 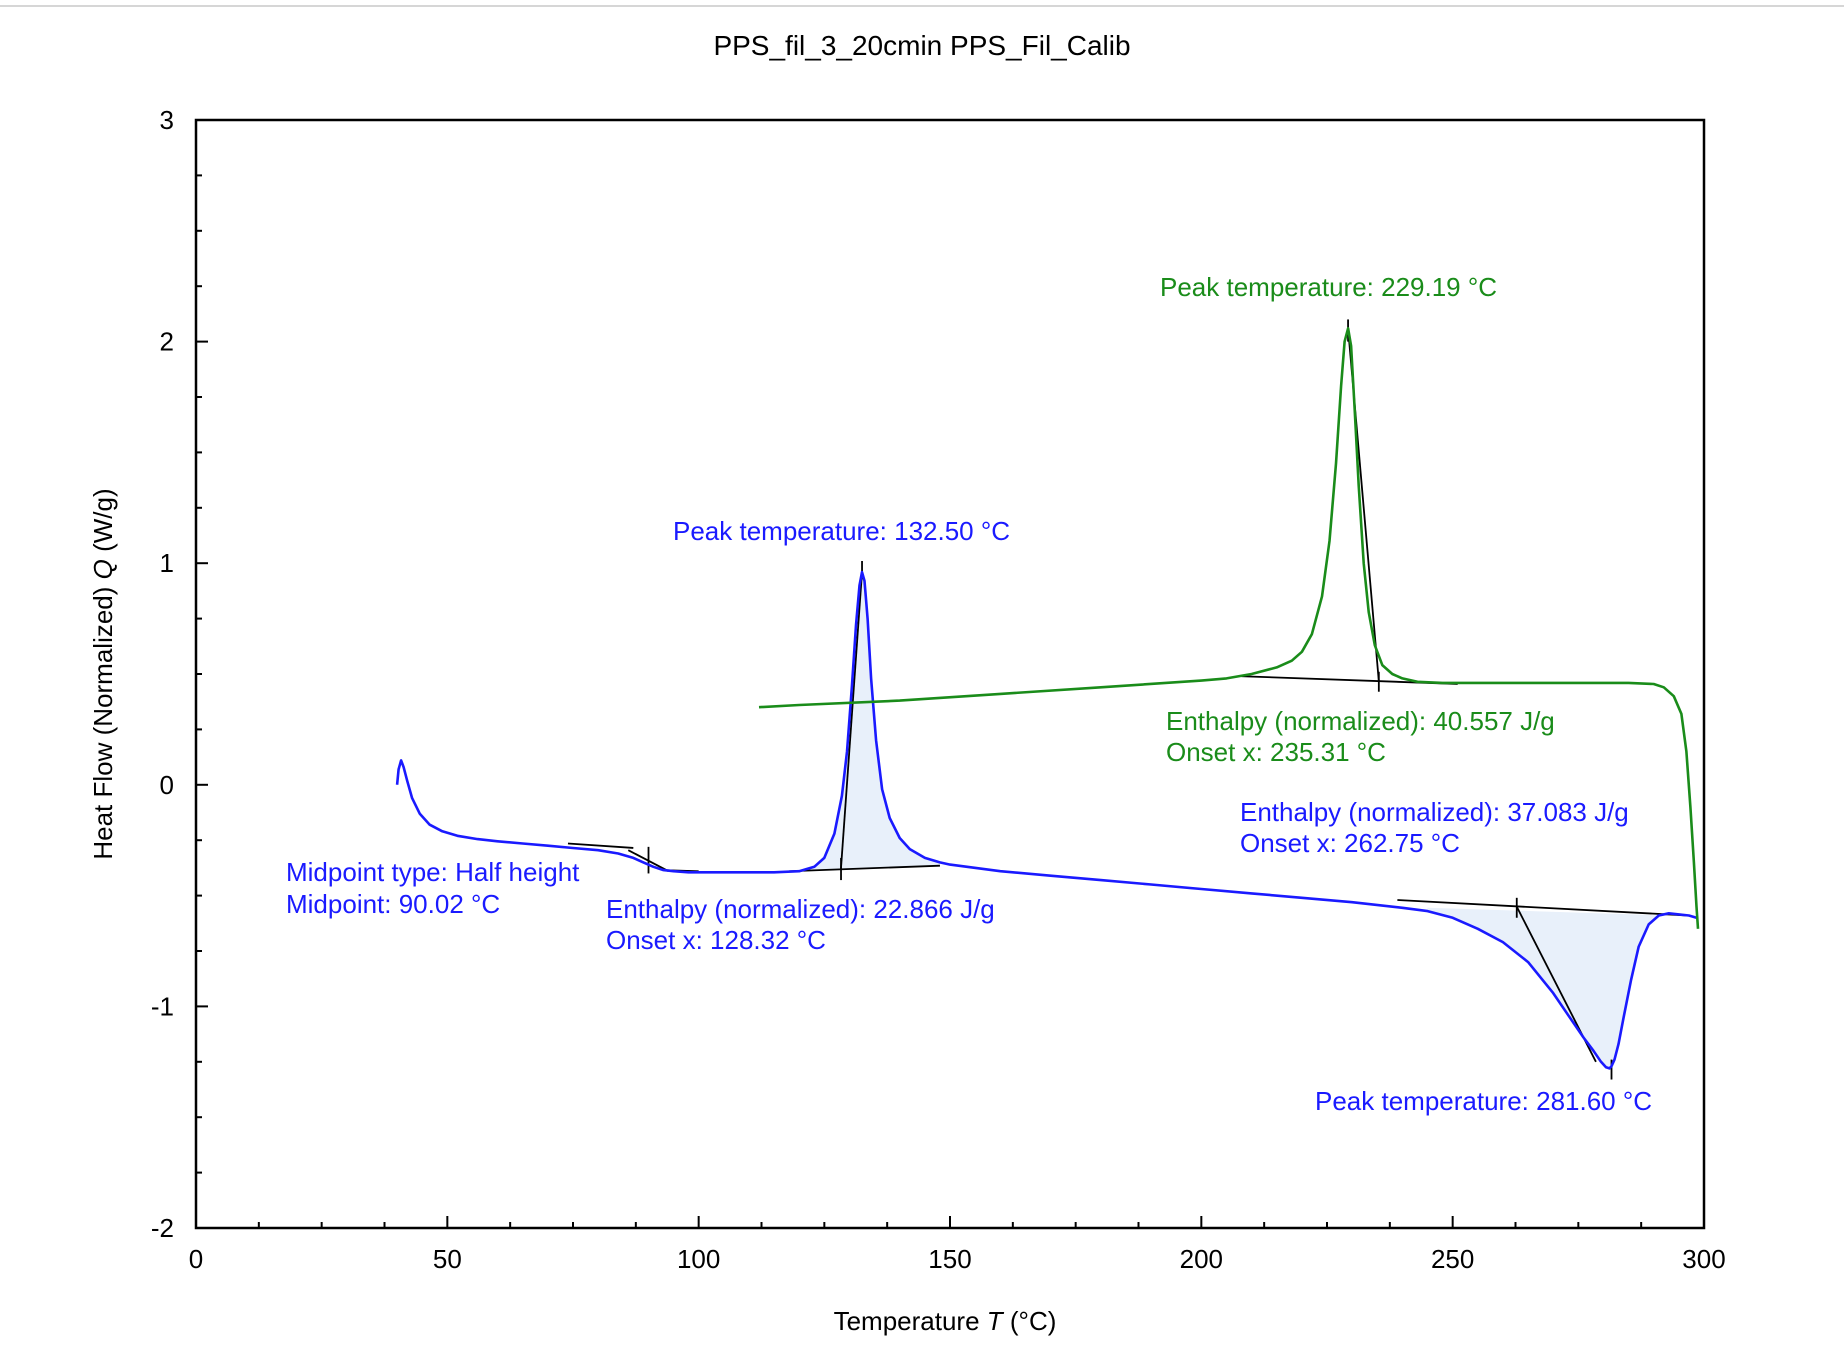 What do you see at coordinates (1434, 812) in the screenshot?
I see `annotation-enthalpy-heat-2: Enthalpy (normalized): 37.083 J/g` at bounding box center [1434, 812].